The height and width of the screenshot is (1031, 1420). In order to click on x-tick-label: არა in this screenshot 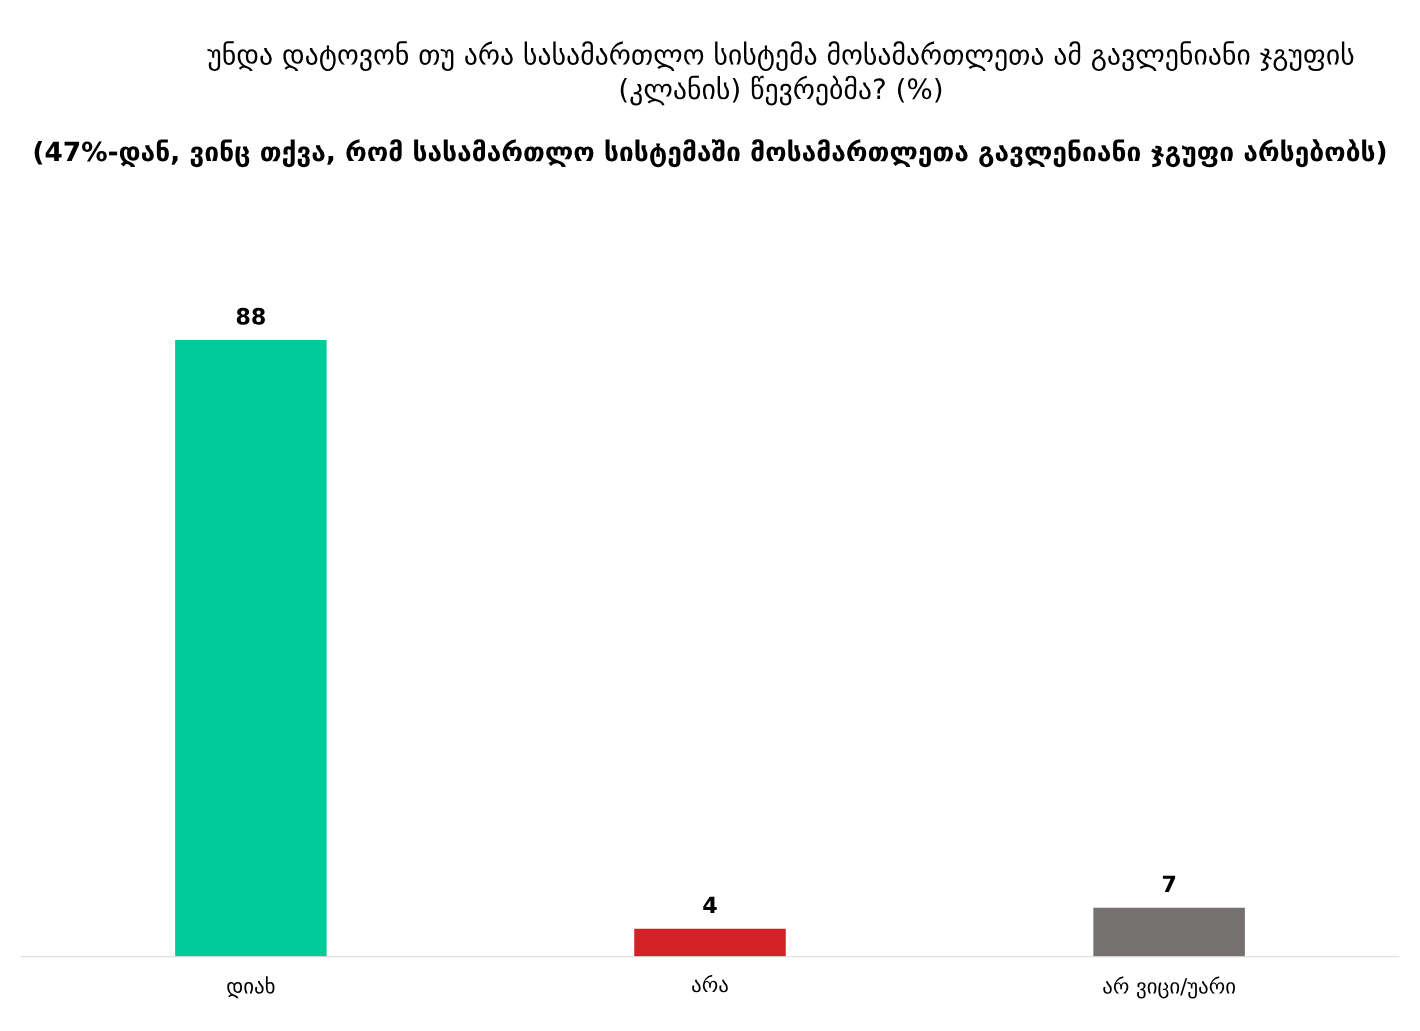, I will do `click(710, 983)`.